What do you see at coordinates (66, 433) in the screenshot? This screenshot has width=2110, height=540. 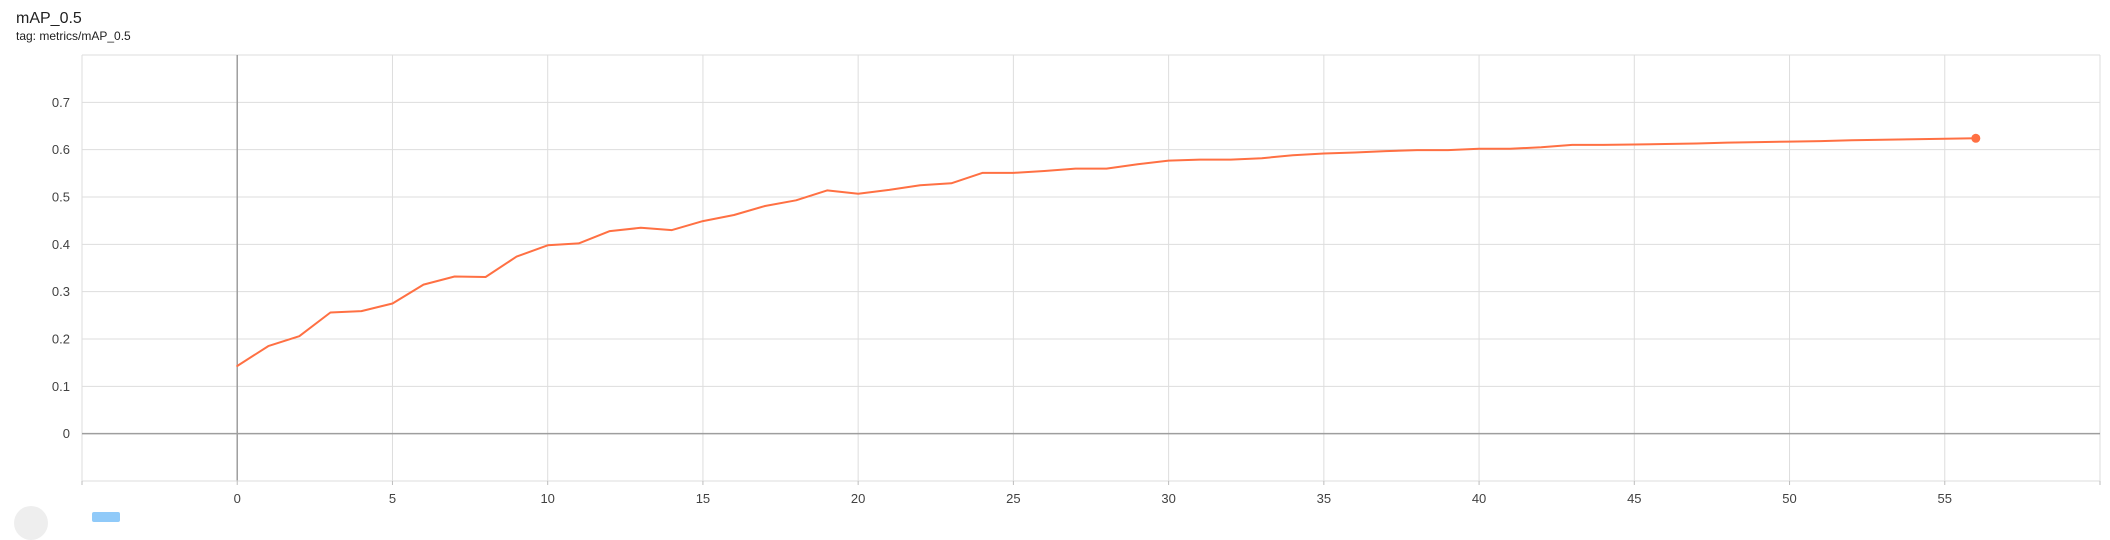 I see `y-tick-label: 0` at bounding box center [66, 433].